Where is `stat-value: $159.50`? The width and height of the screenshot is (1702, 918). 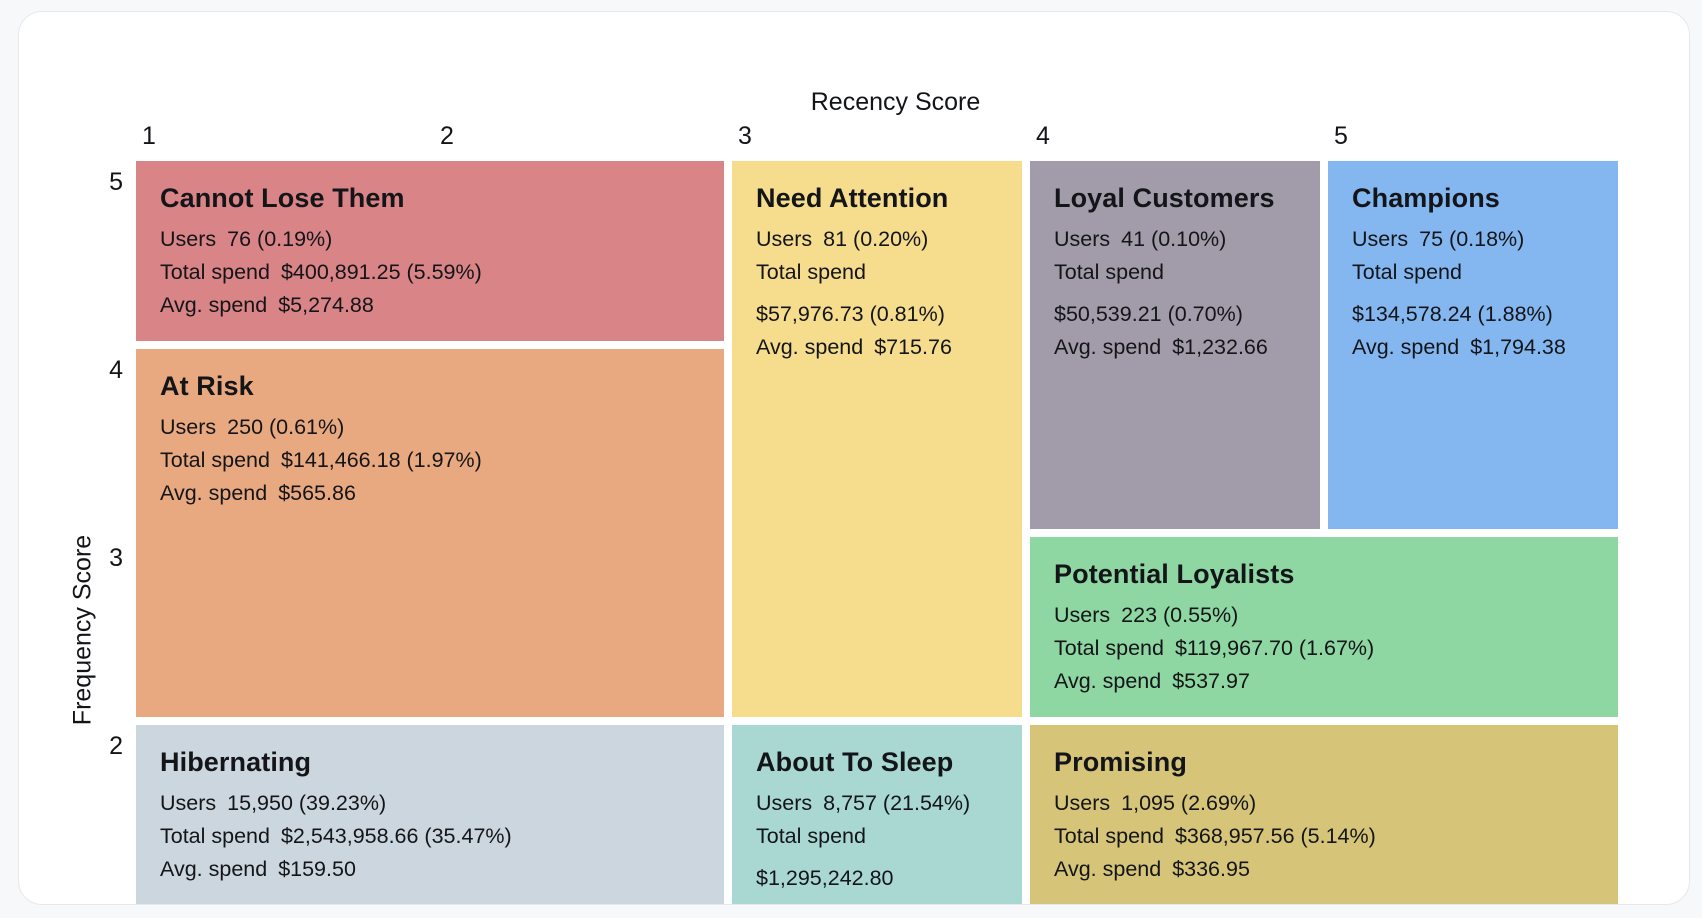 stat-value: $159.50 is located at coordinates (317, 869).